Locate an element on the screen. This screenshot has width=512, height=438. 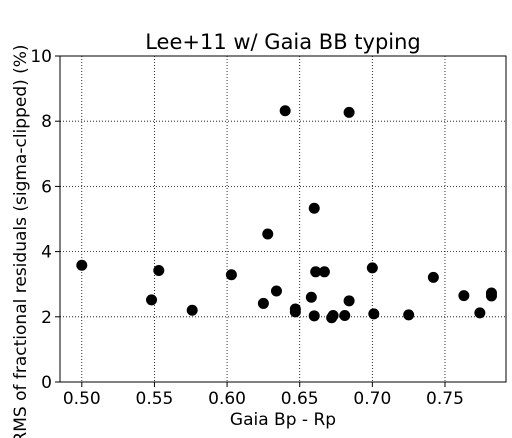
x-tick-label: 0.60 is located at coordinates (227, 399).